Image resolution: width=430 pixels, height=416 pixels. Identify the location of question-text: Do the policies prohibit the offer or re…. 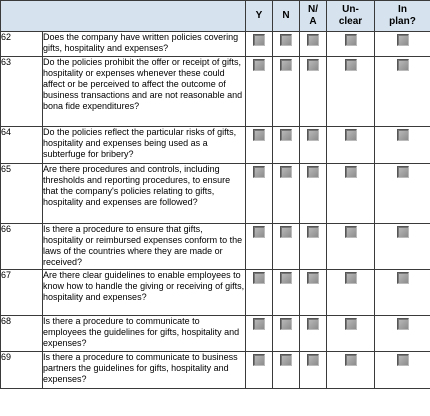
(144, 91).